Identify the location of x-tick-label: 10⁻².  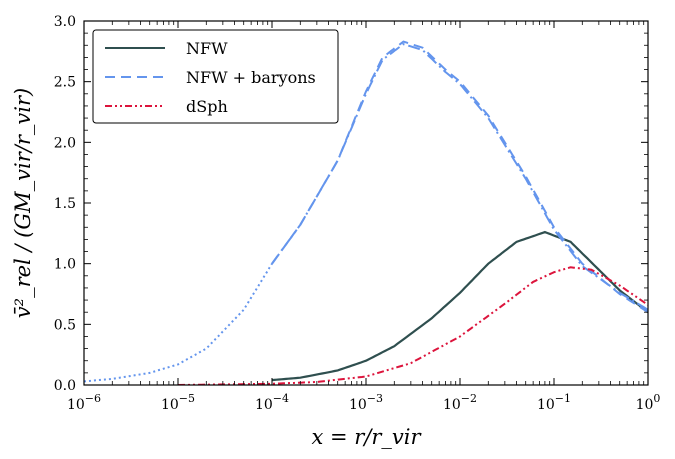
(460, 402).